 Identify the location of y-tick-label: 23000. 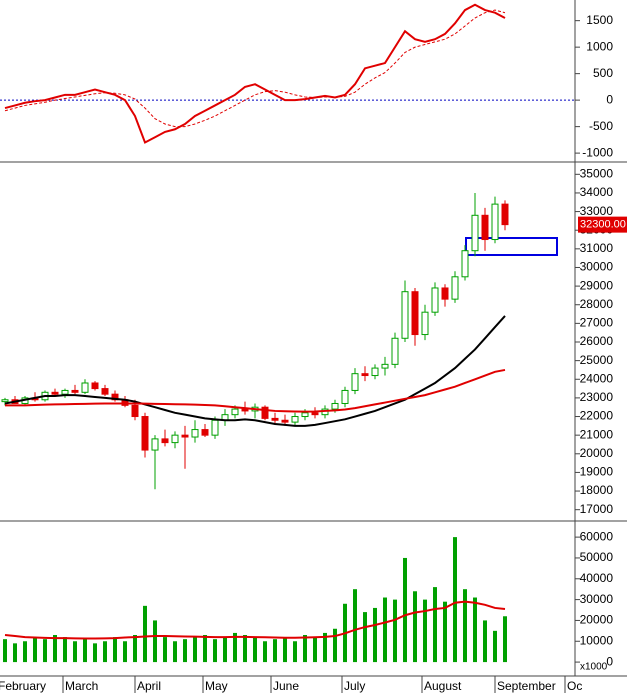
(597, 397).